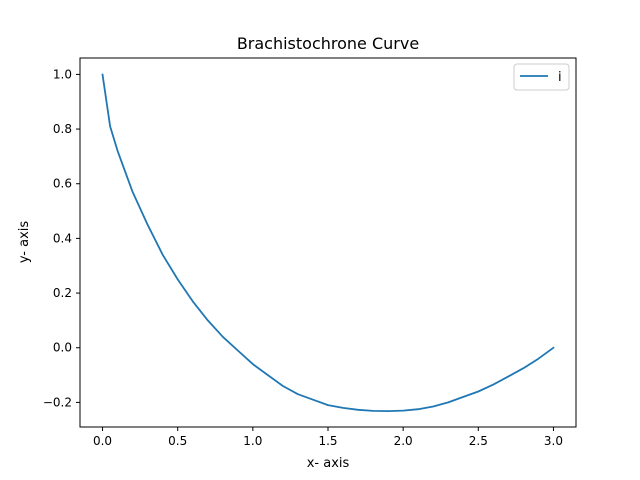  Describe the element at coordinates (403, 441) in the screenshot. I see `x-tick-label: 2.0` at that location.